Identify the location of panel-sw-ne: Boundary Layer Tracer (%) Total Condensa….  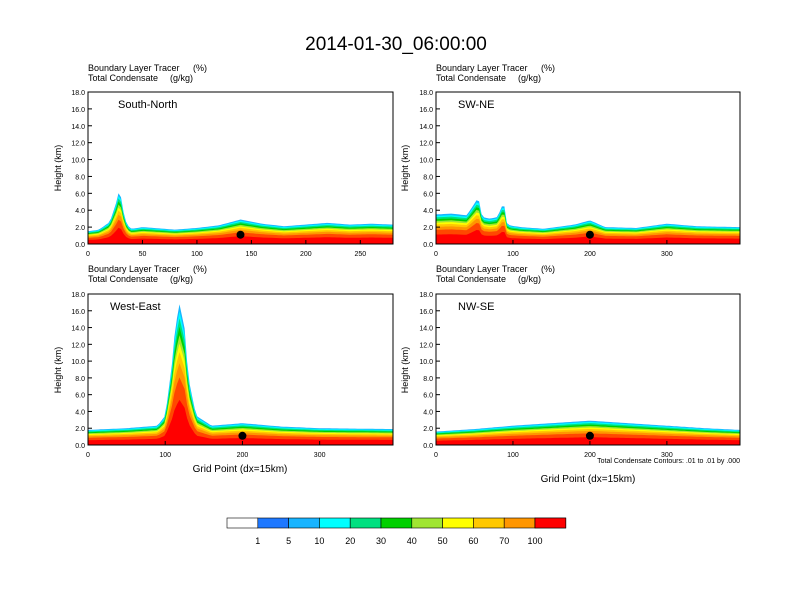
(570, 160).